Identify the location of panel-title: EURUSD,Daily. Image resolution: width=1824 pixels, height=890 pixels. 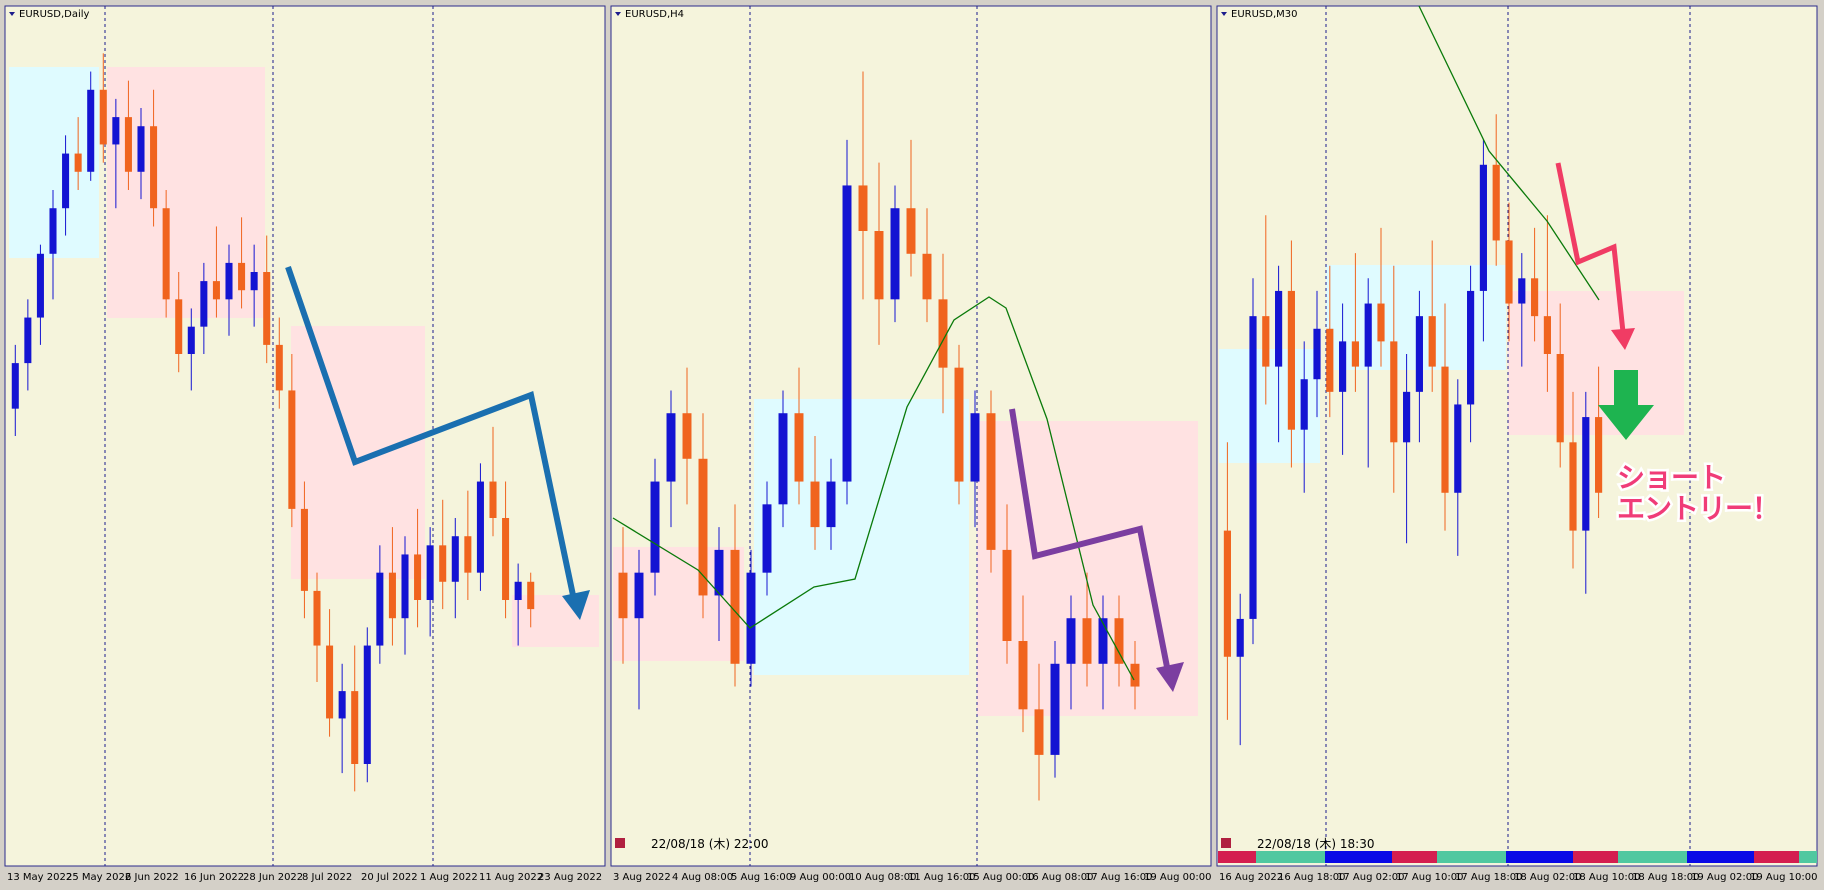
(54, 14).